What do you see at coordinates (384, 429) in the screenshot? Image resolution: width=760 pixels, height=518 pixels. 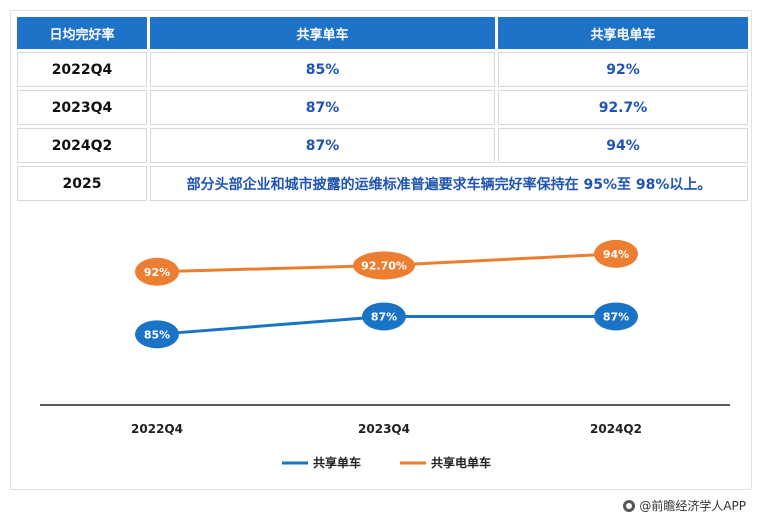 I see `x-tick-label: 2023Q4` at bounding box center [384, 429].